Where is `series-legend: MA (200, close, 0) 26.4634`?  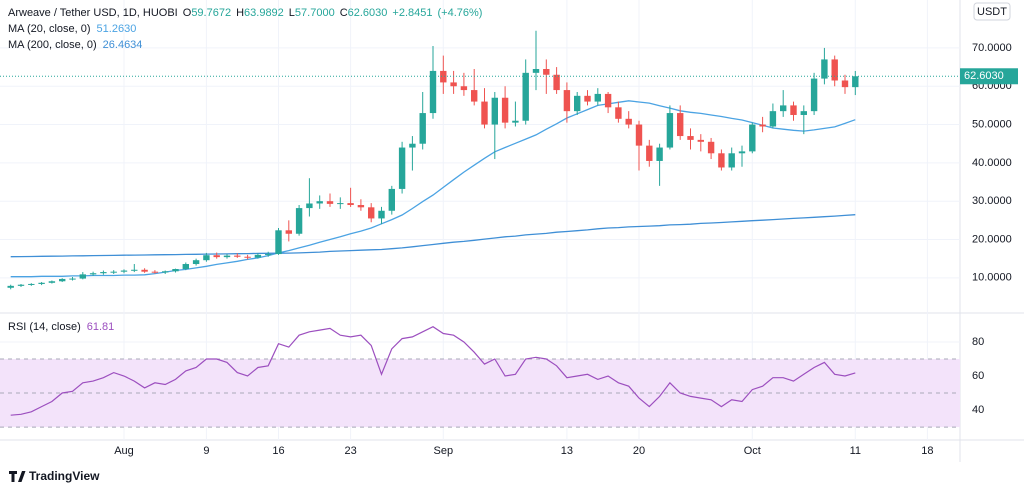
series-legend: MA (200, close, 0) 26.4634 is located at coordinates (75, 45).